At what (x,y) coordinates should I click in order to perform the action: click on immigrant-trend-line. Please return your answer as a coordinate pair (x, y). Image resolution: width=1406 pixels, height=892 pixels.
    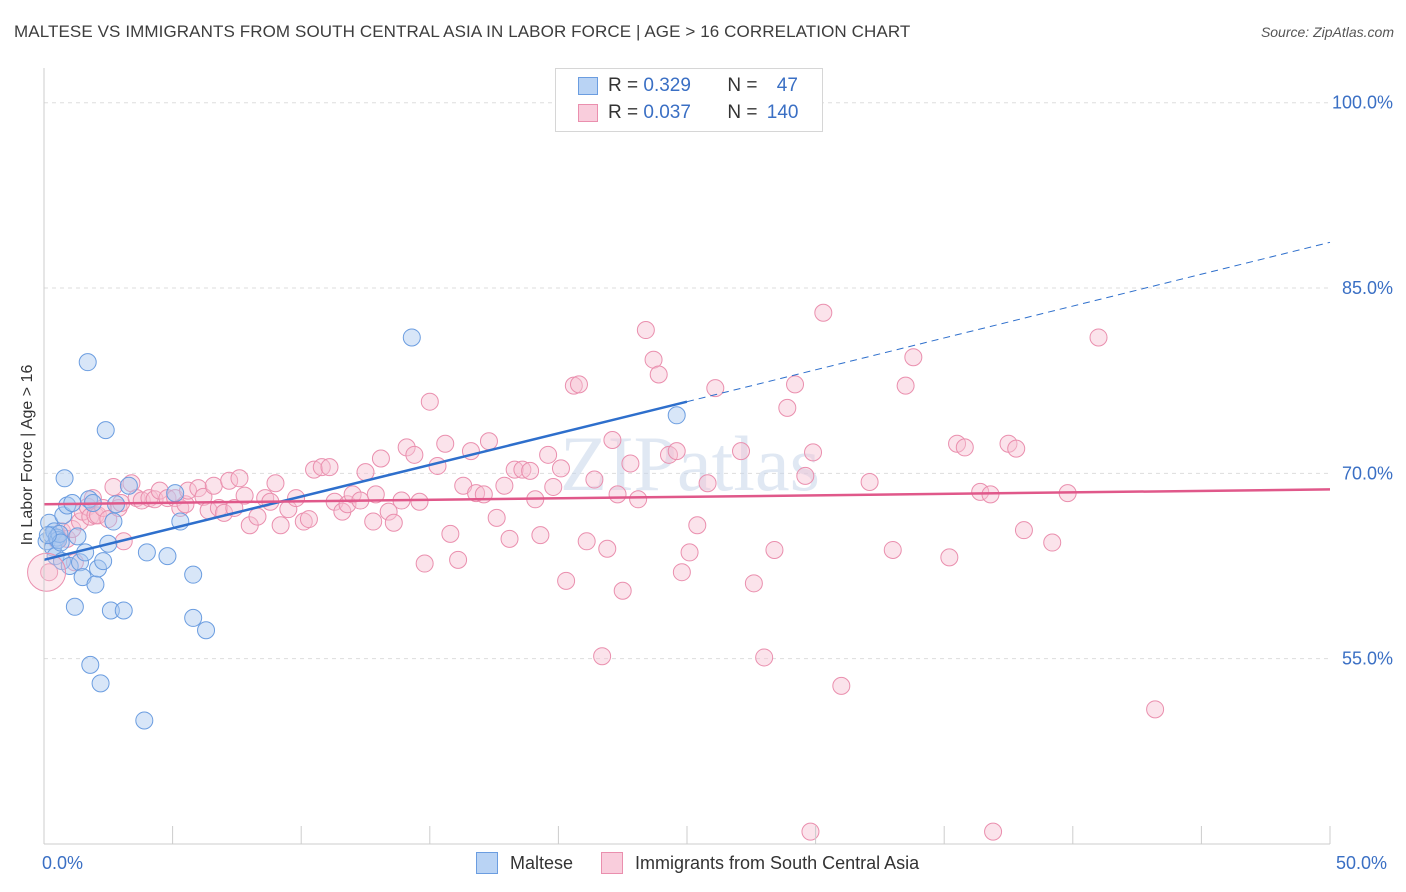
    Looking at the image, I should click on (687, 497).